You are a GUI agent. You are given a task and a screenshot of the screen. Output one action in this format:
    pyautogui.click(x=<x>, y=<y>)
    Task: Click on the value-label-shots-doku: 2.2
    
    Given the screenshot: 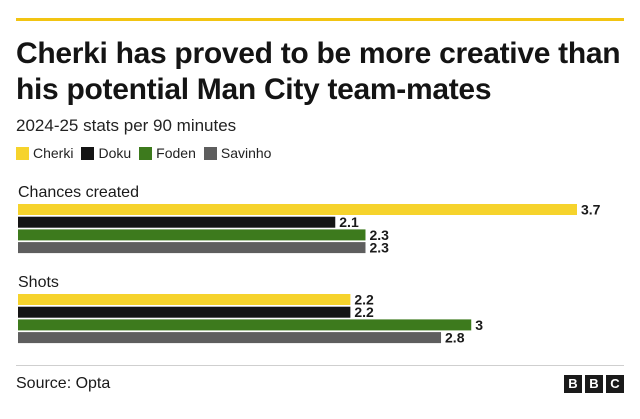 What is the action you would take?
    pyautogui.click(x=364, y=312)
    